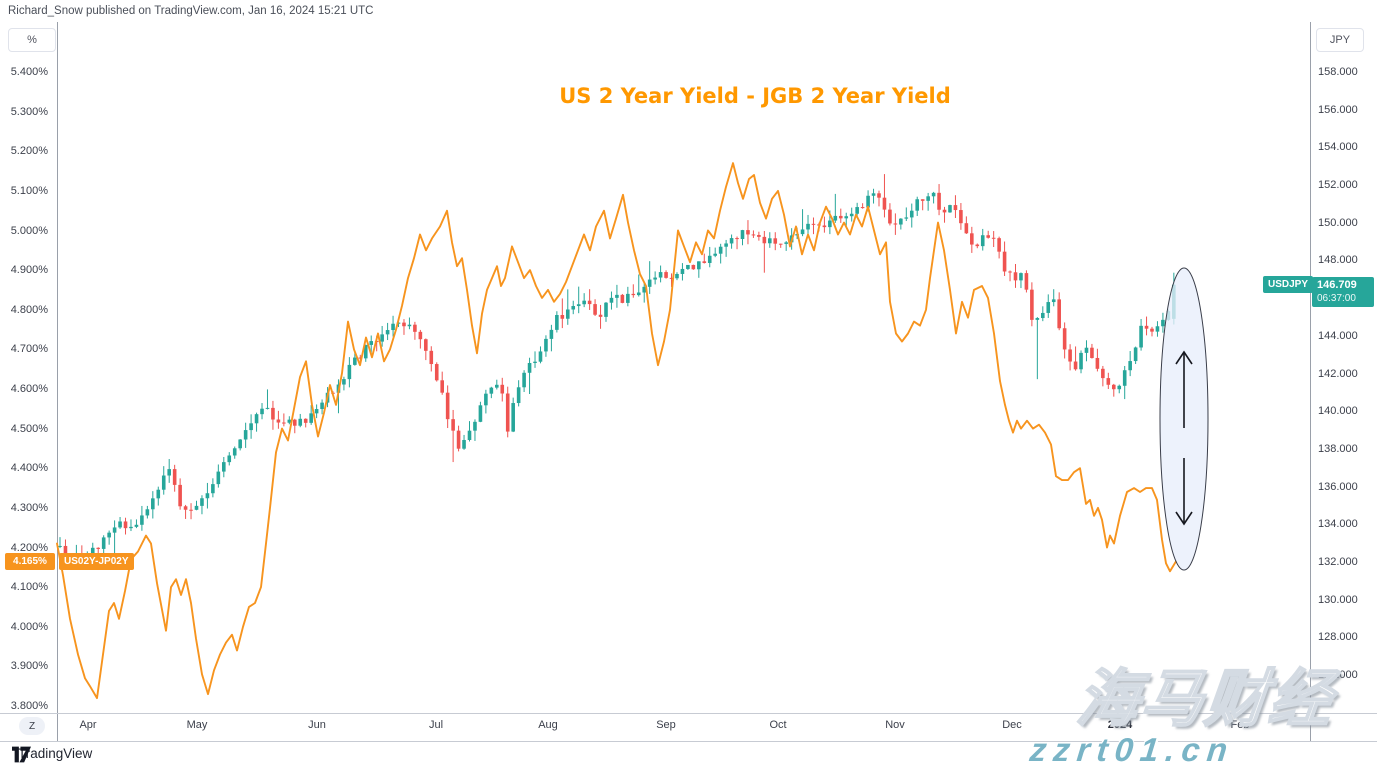 This screenshot has height=770, width=1377. I want to click on time-scale-tick: Nov, so click(895, 725).